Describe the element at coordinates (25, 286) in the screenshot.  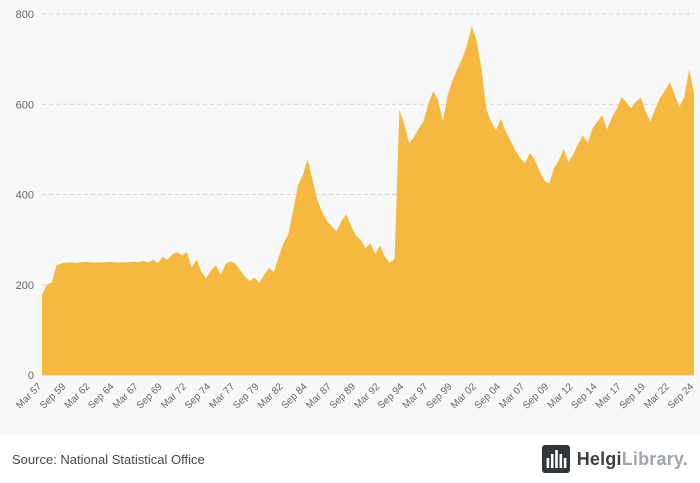
I see `y-axis-tick-label: 200` at that location.